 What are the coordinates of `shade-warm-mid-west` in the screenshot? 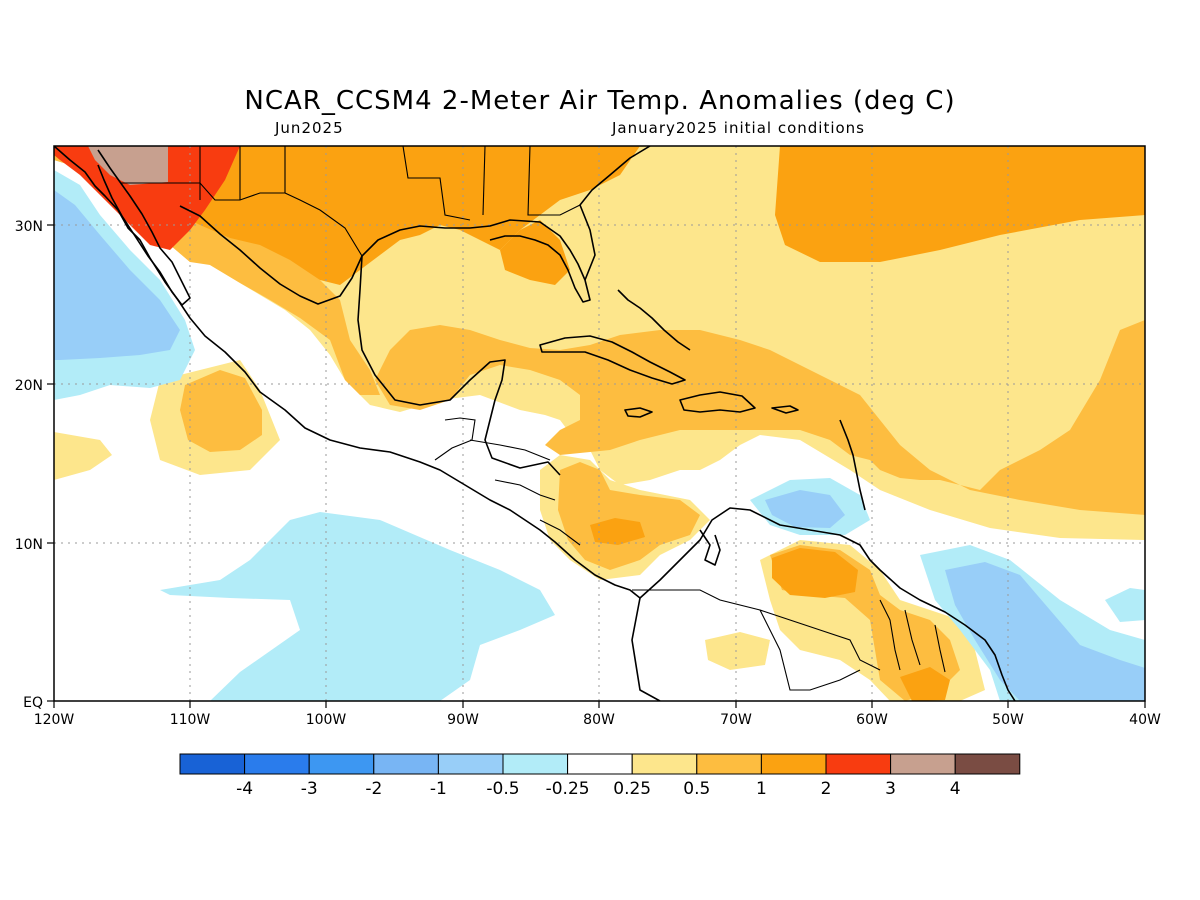 It's located at (217, 277).